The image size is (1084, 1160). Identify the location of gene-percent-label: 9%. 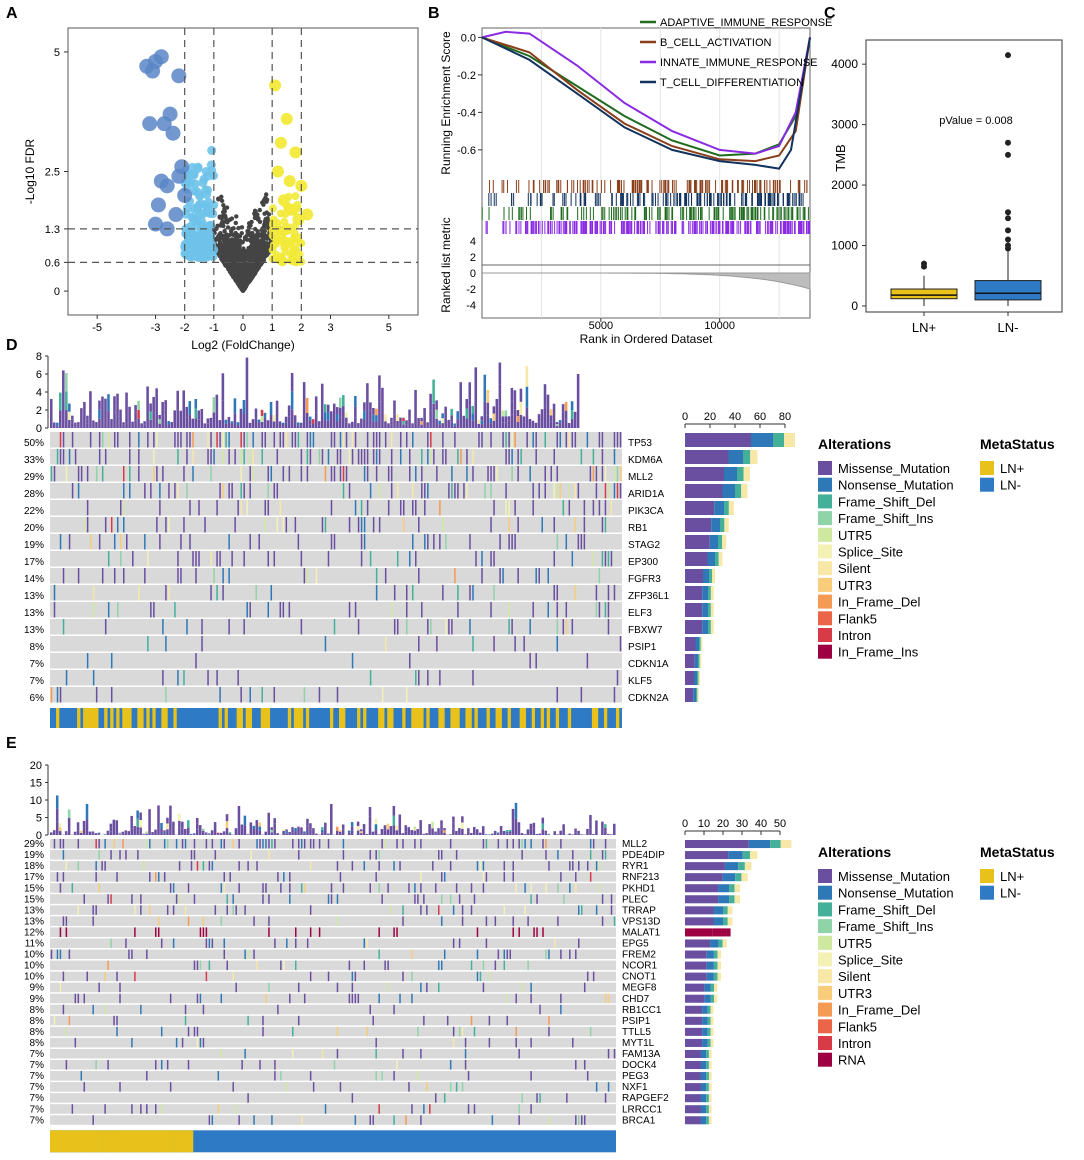
(37, 999).